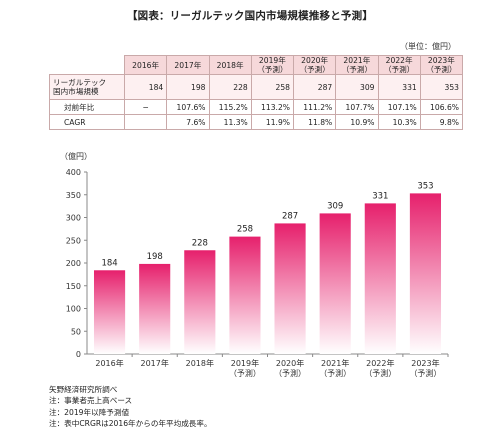  I want to click on table-cell: 184, so click(145, 87).